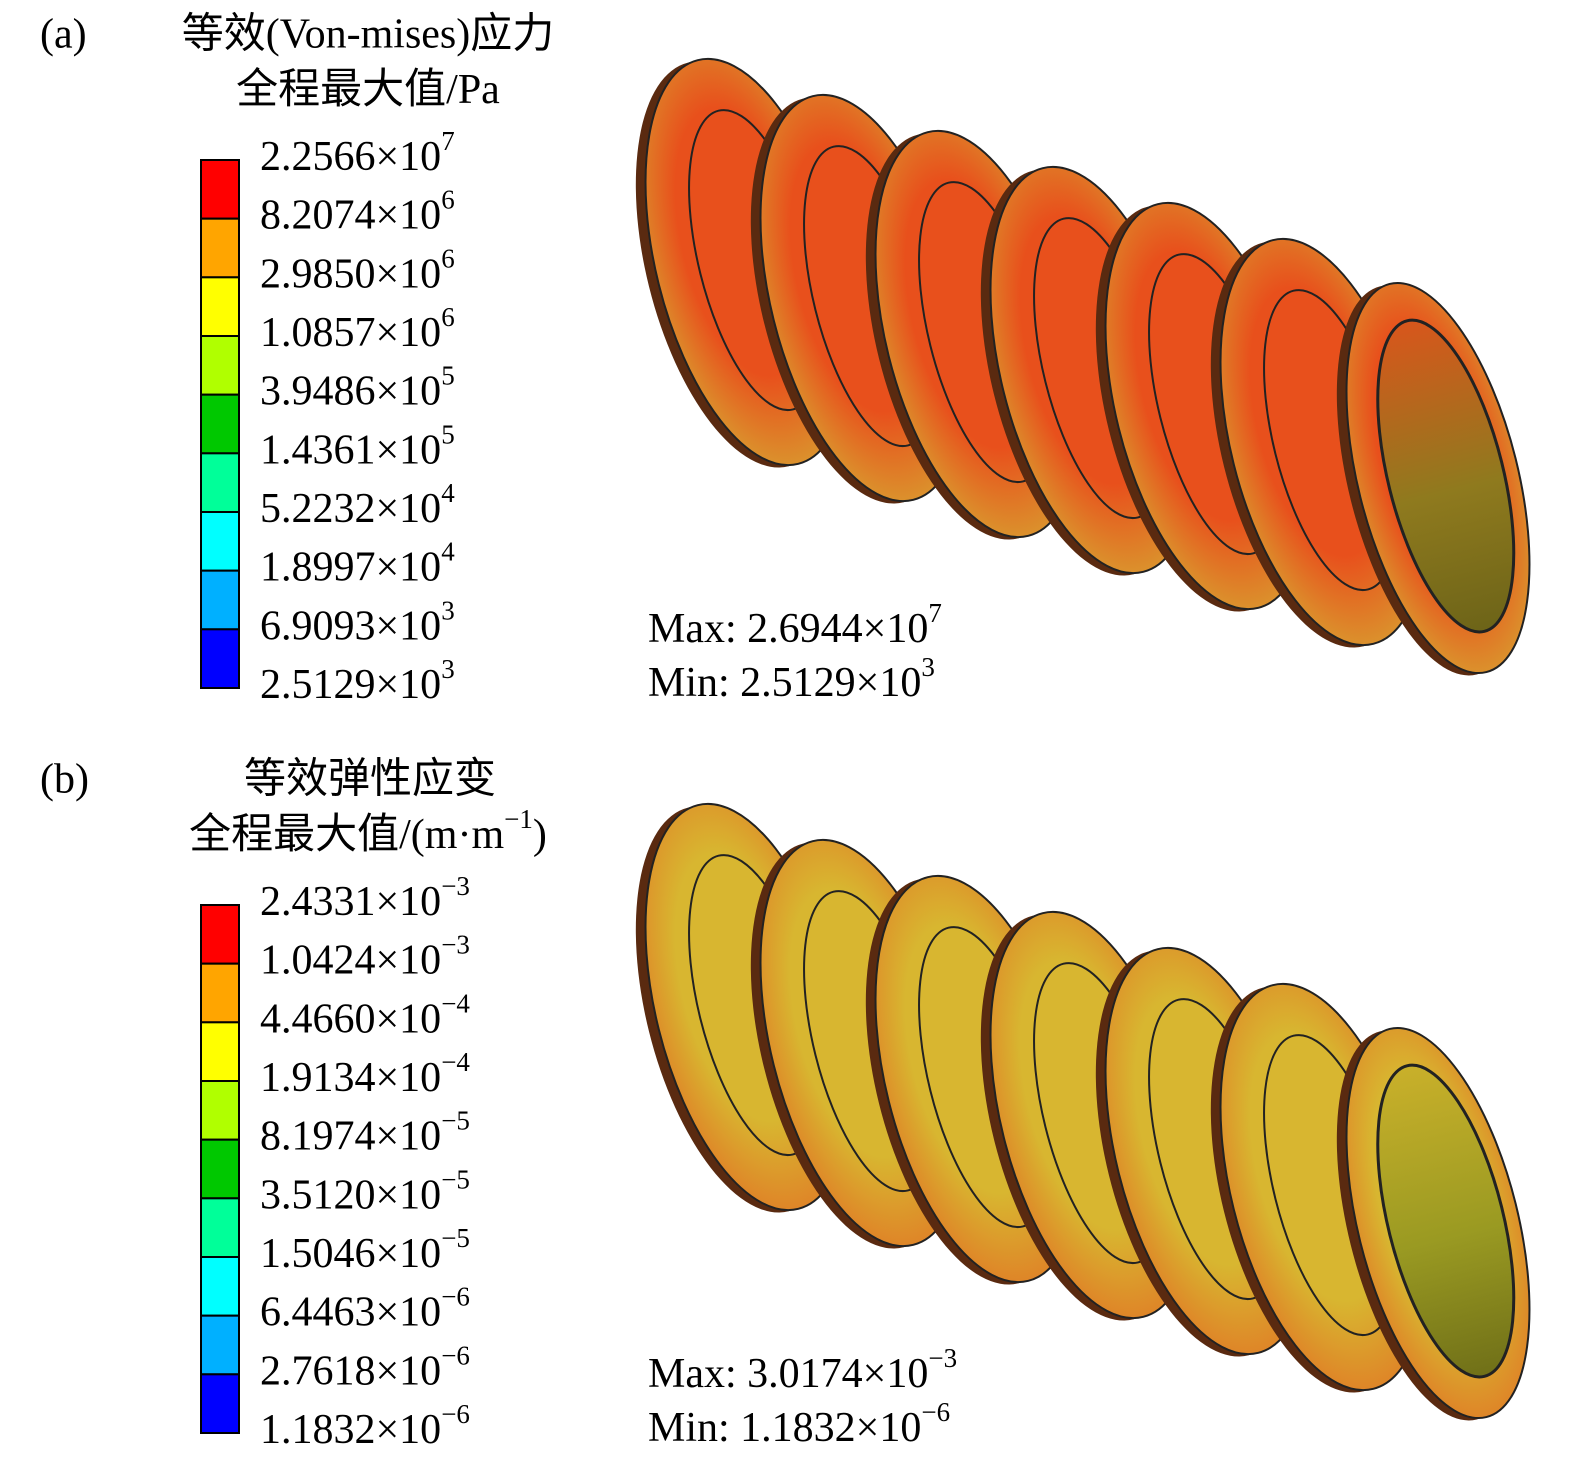 The width and height of the screenshot is (1575, 1476). What do you see at coordinates (935, 1412) in the screenshot?
I see `min-label-sup: −6` at bounding box center [935, 1412].